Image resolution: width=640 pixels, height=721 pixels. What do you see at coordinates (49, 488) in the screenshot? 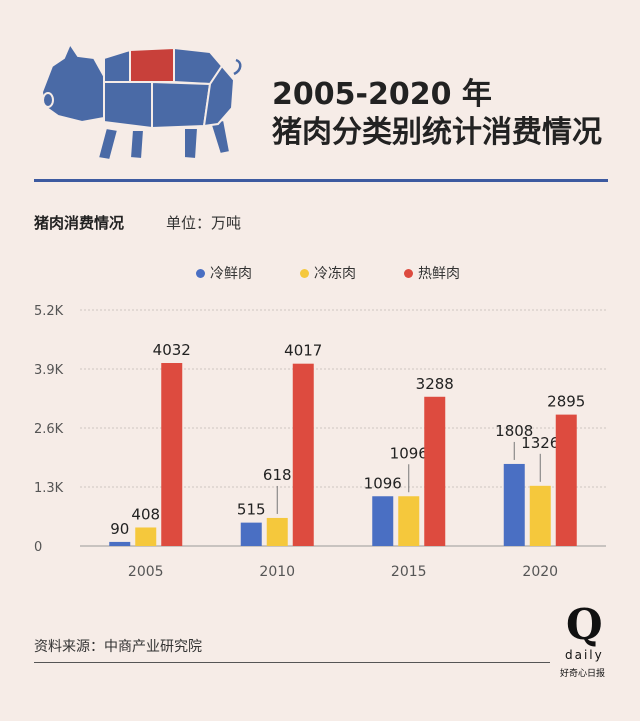
I see `y-tick-label: 1.3K` at bounding box center [49, 488].